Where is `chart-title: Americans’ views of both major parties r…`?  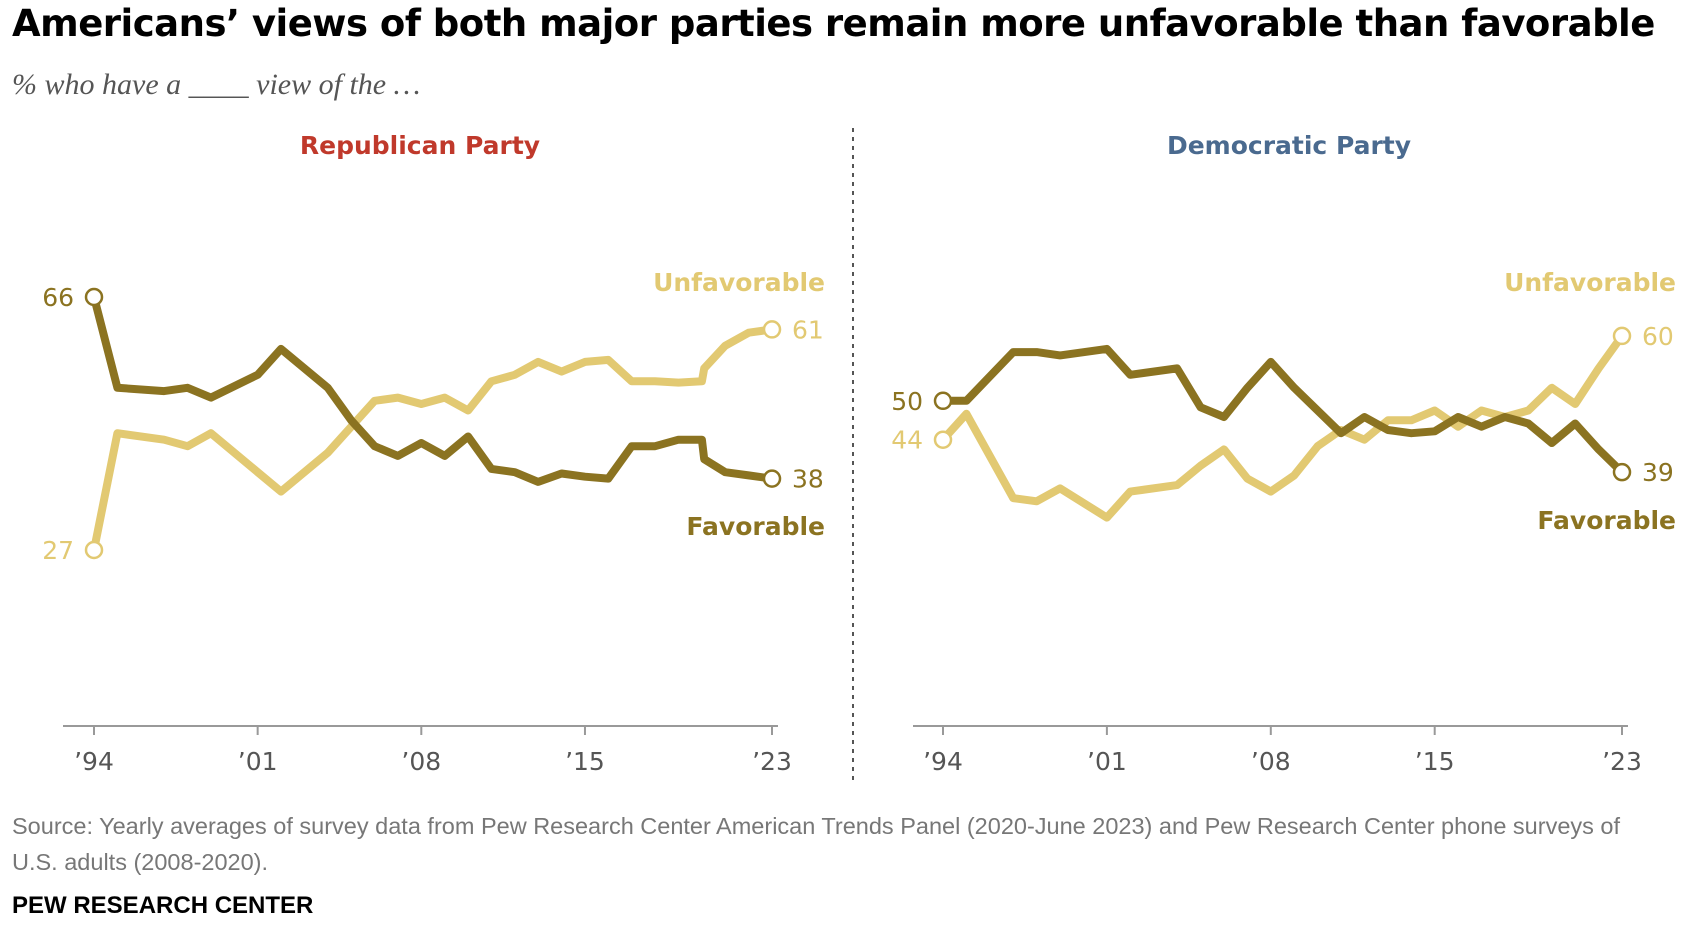
chart-title: Americans’ views of both major parties r… is located at coordinates (833, 23).